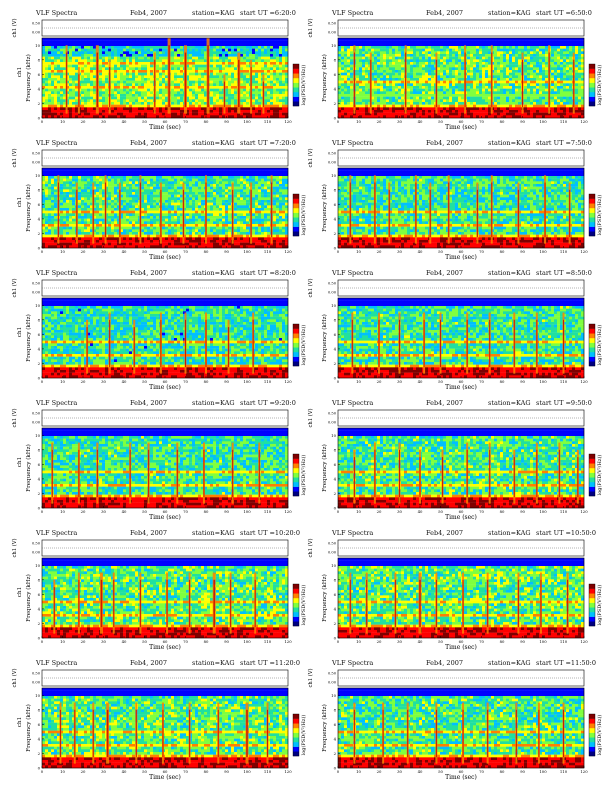 This screenshot has width=612, height=792. I want to click on voltage-strip-frame, so click(461, 28).